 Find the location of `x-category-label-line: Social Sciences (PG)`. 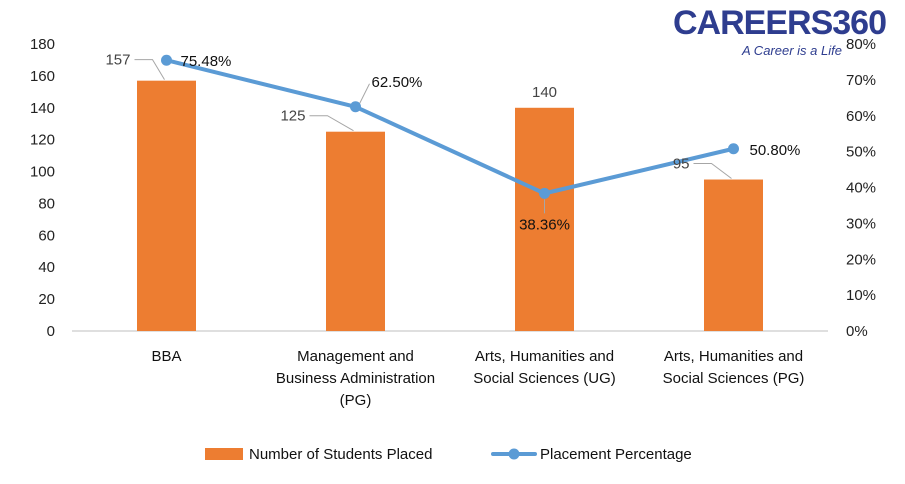

x-category-label-line: Social Sciences (PG) is located at coordinates (734, 378).